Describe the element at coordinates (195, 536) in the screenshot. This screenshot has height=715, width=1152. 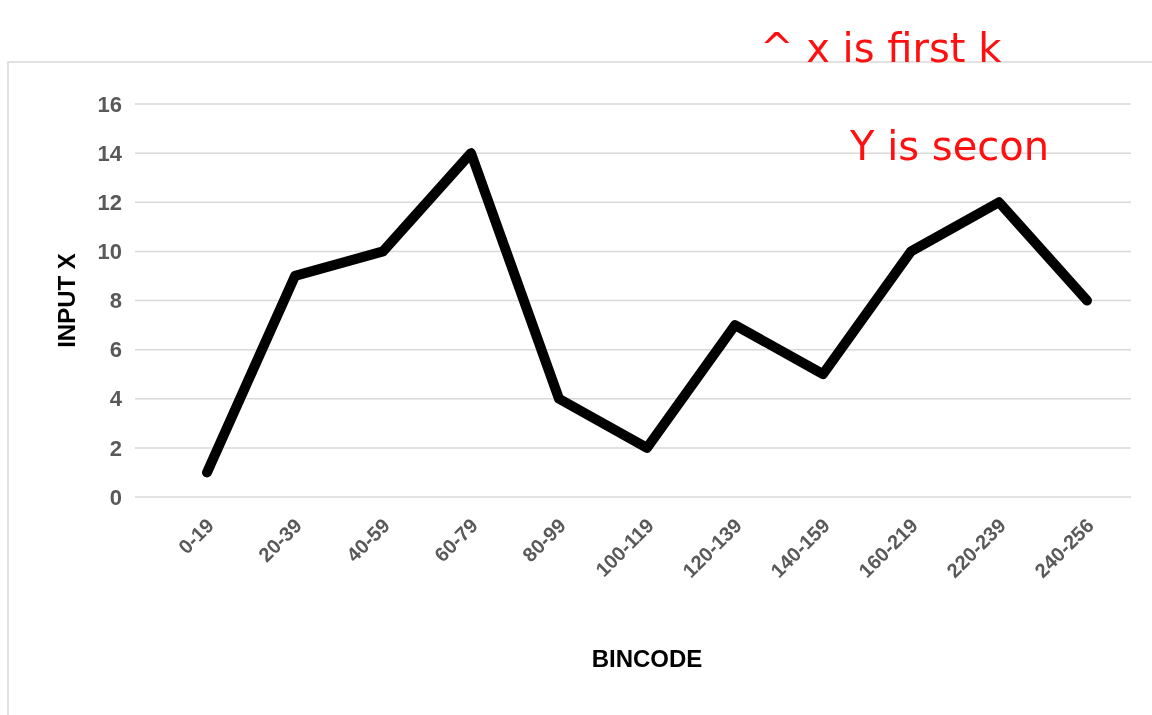
I see `x-tick-label: 0-19` at that location.